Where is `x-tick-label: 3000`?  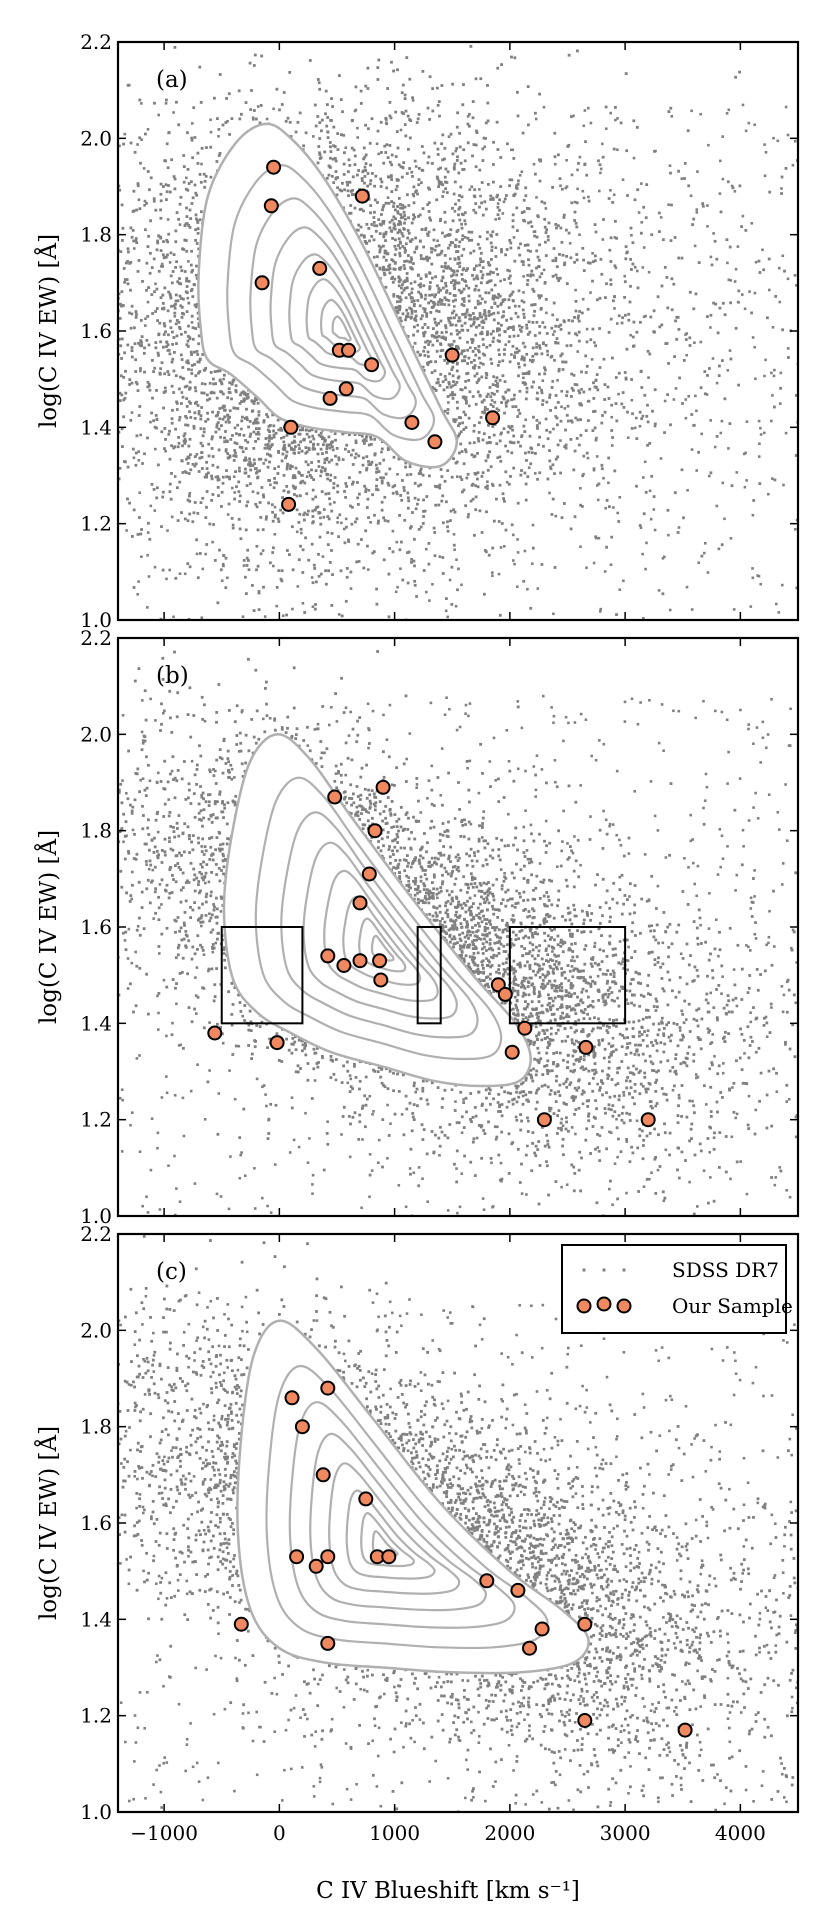
x-tick-label: 3000 is located at coordinates (625, 1833).